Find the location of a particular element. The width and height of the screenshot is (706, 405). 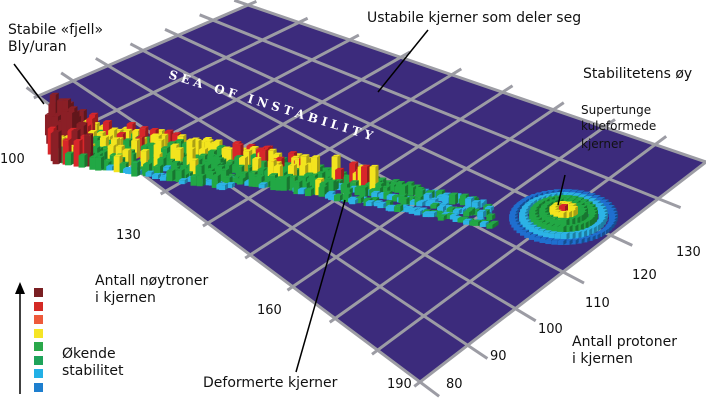

proton-tick: 120 is located at coordinates (644, 275).